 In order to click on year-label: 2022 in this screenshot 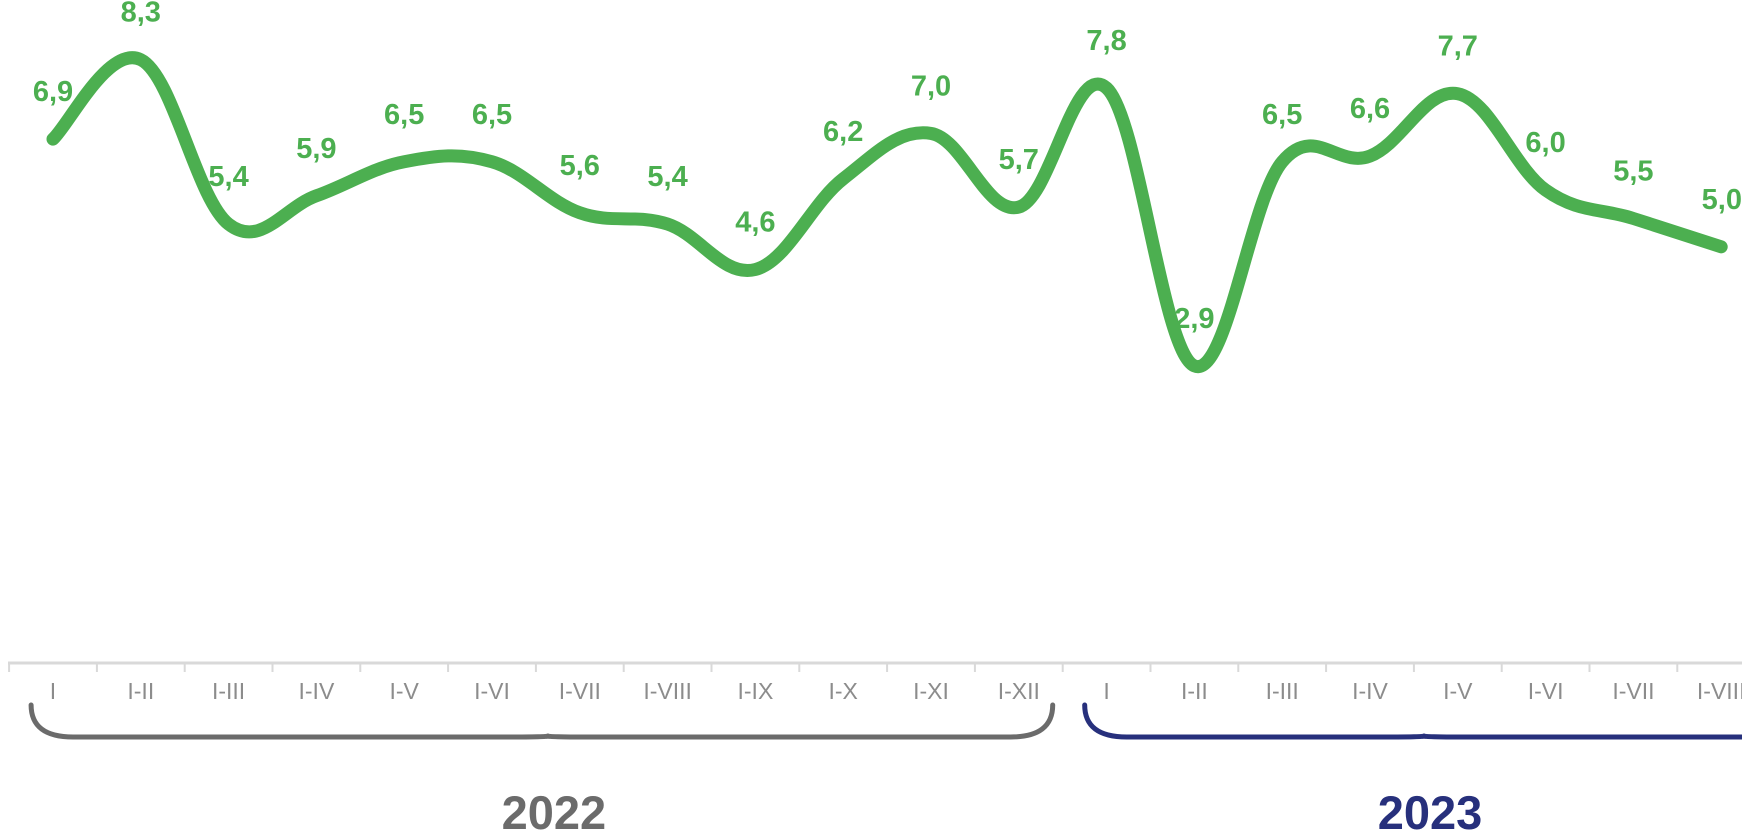, I will do `click(554, 811)`.